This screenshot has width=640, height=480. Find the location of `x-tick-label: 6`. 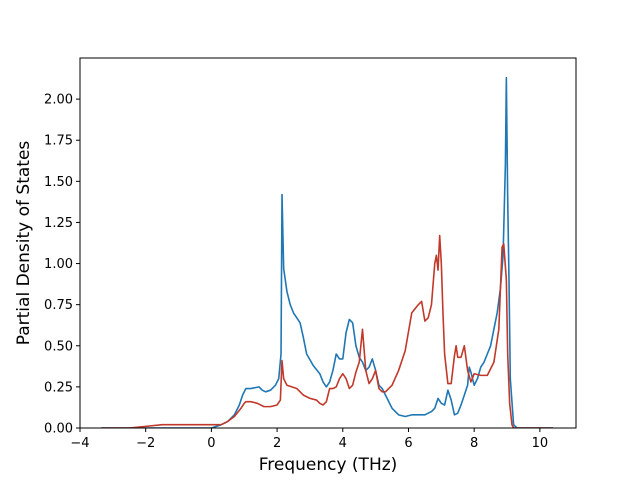

x-tick-label: 6 is located at coordinates (408, 443).